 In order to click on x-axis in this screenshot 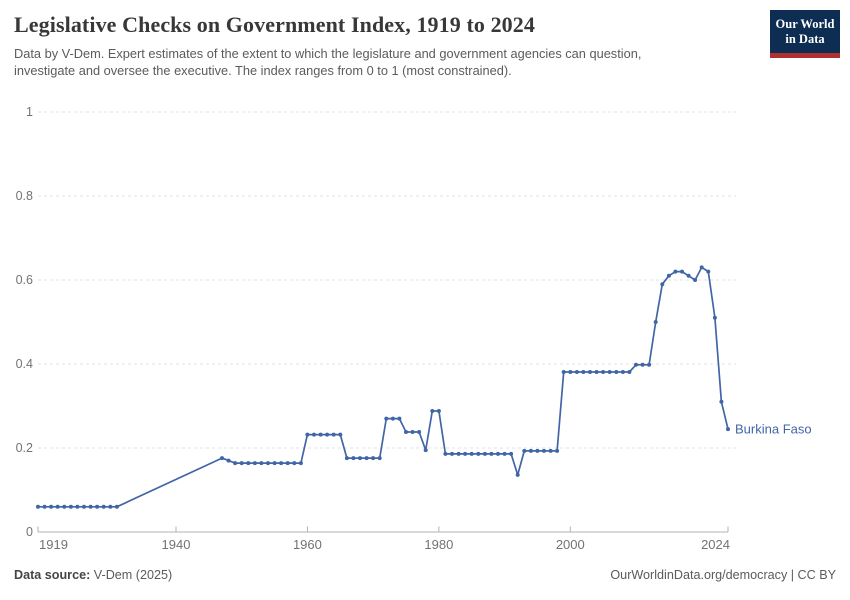, I will do `click(383, 529)`.